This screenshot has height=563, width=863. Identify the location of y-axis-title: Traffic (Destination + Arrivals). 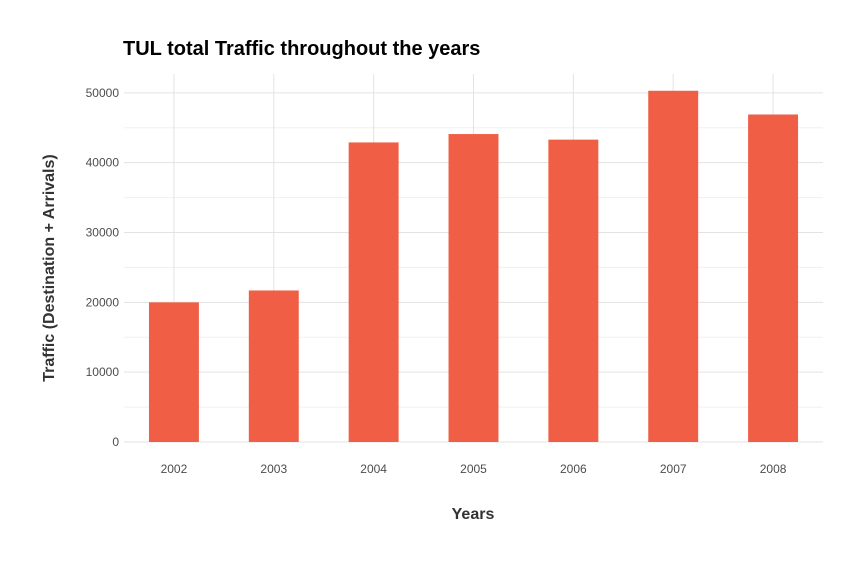
(49, 267).